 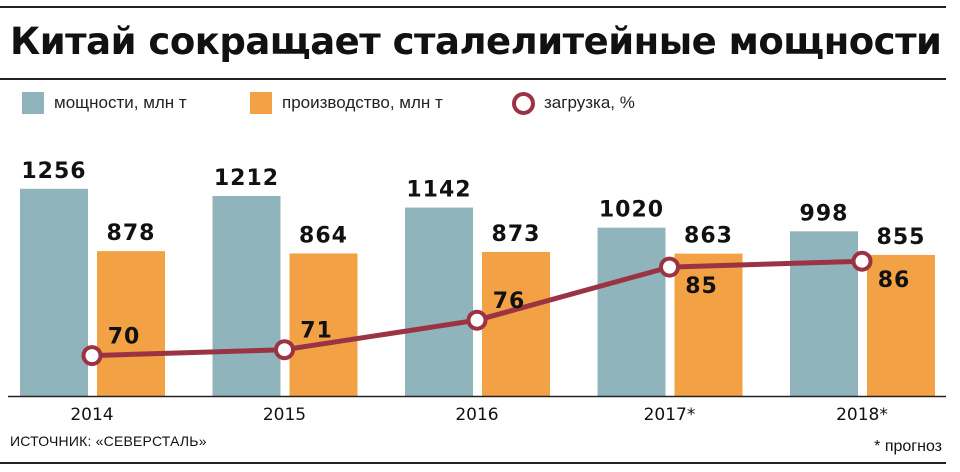 I want to click on production-value-label: 855, so click(x=901, y=237).